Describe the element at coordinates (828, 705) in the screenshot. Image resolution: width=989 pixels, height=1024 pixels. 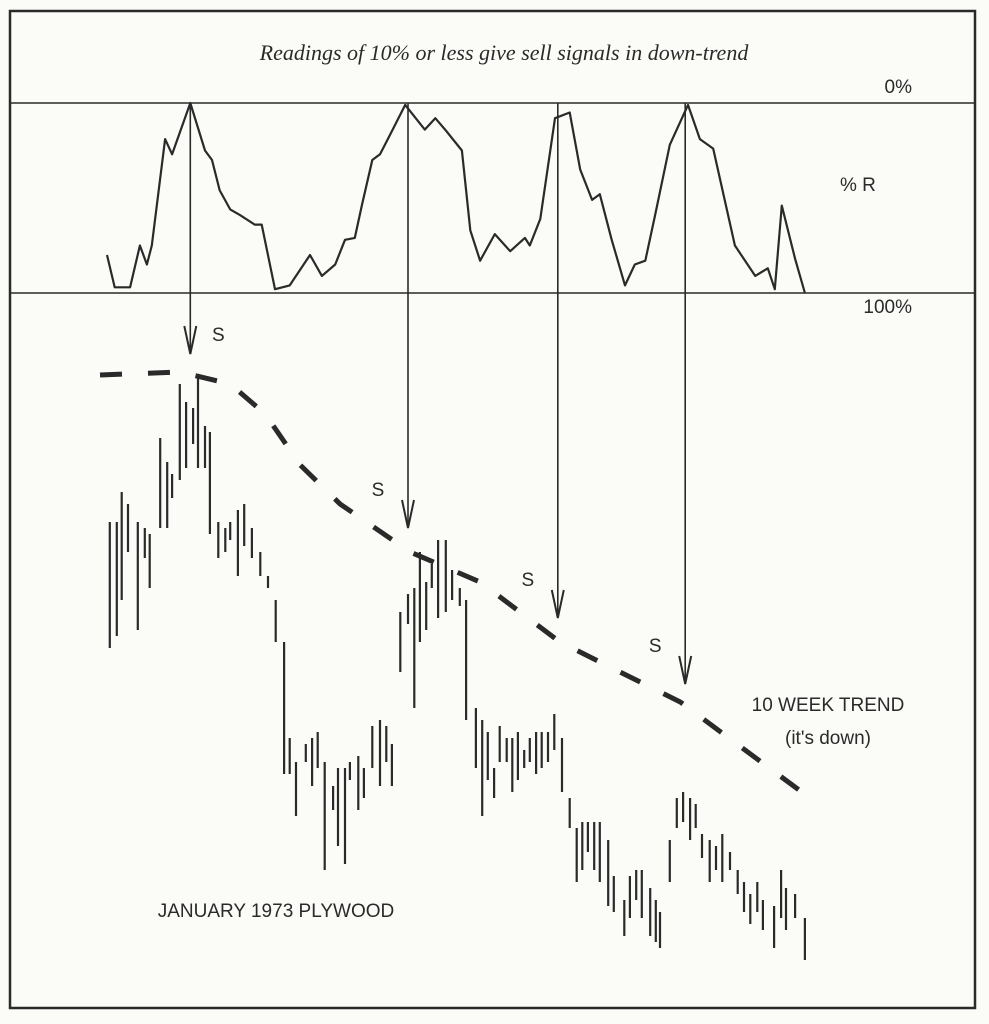
I see `trend-label: 10 WEEK TREND` at that location.